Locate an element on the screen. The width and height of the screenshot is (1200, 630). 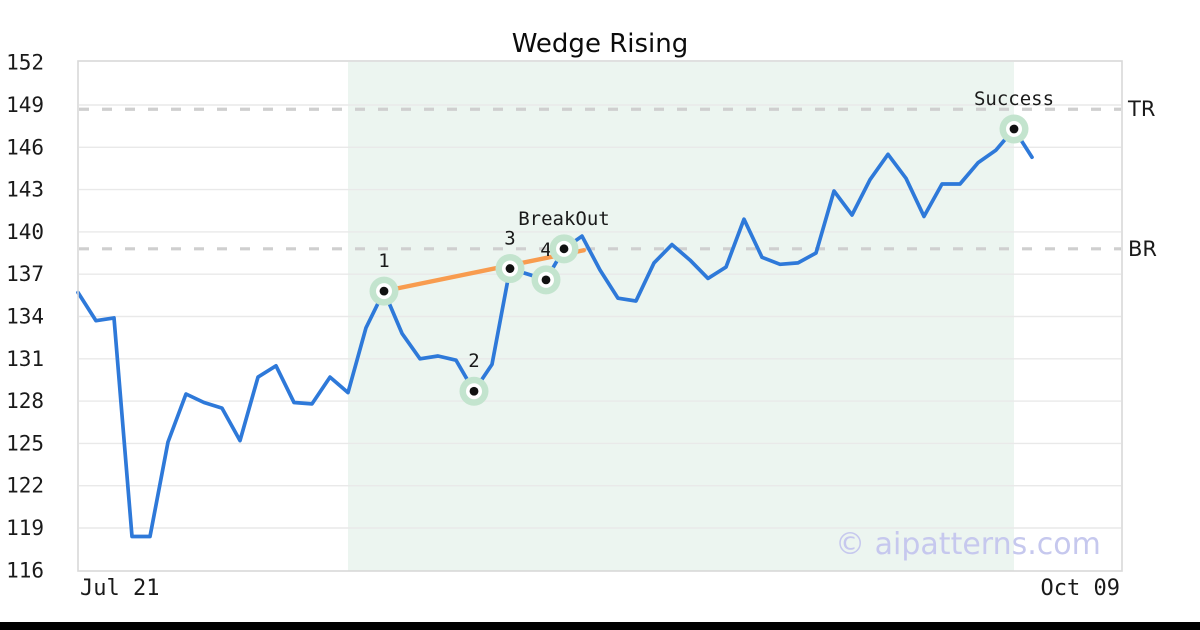
br-level-label: BR is located at coordinates (1142, 249).